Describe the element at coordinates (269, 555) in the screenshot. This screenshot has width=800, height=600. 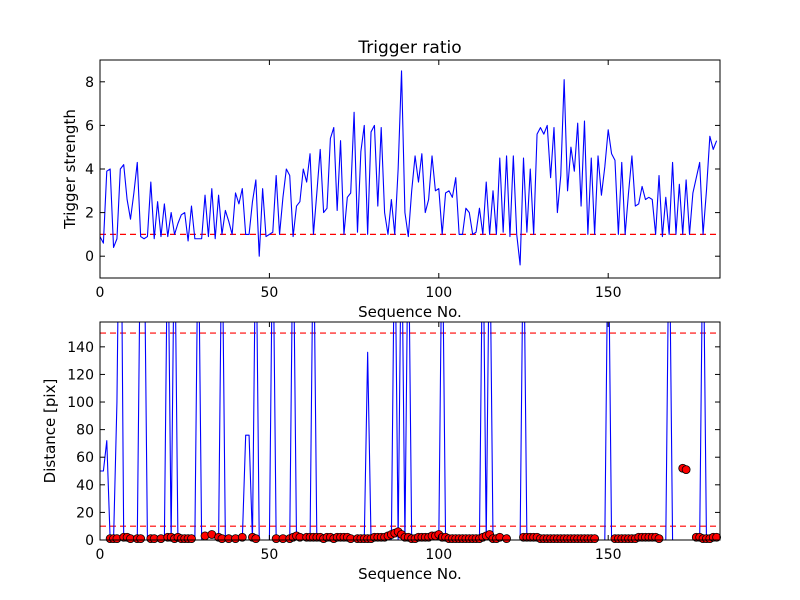
I see `bottom-x-tick-label: 50` at that location.